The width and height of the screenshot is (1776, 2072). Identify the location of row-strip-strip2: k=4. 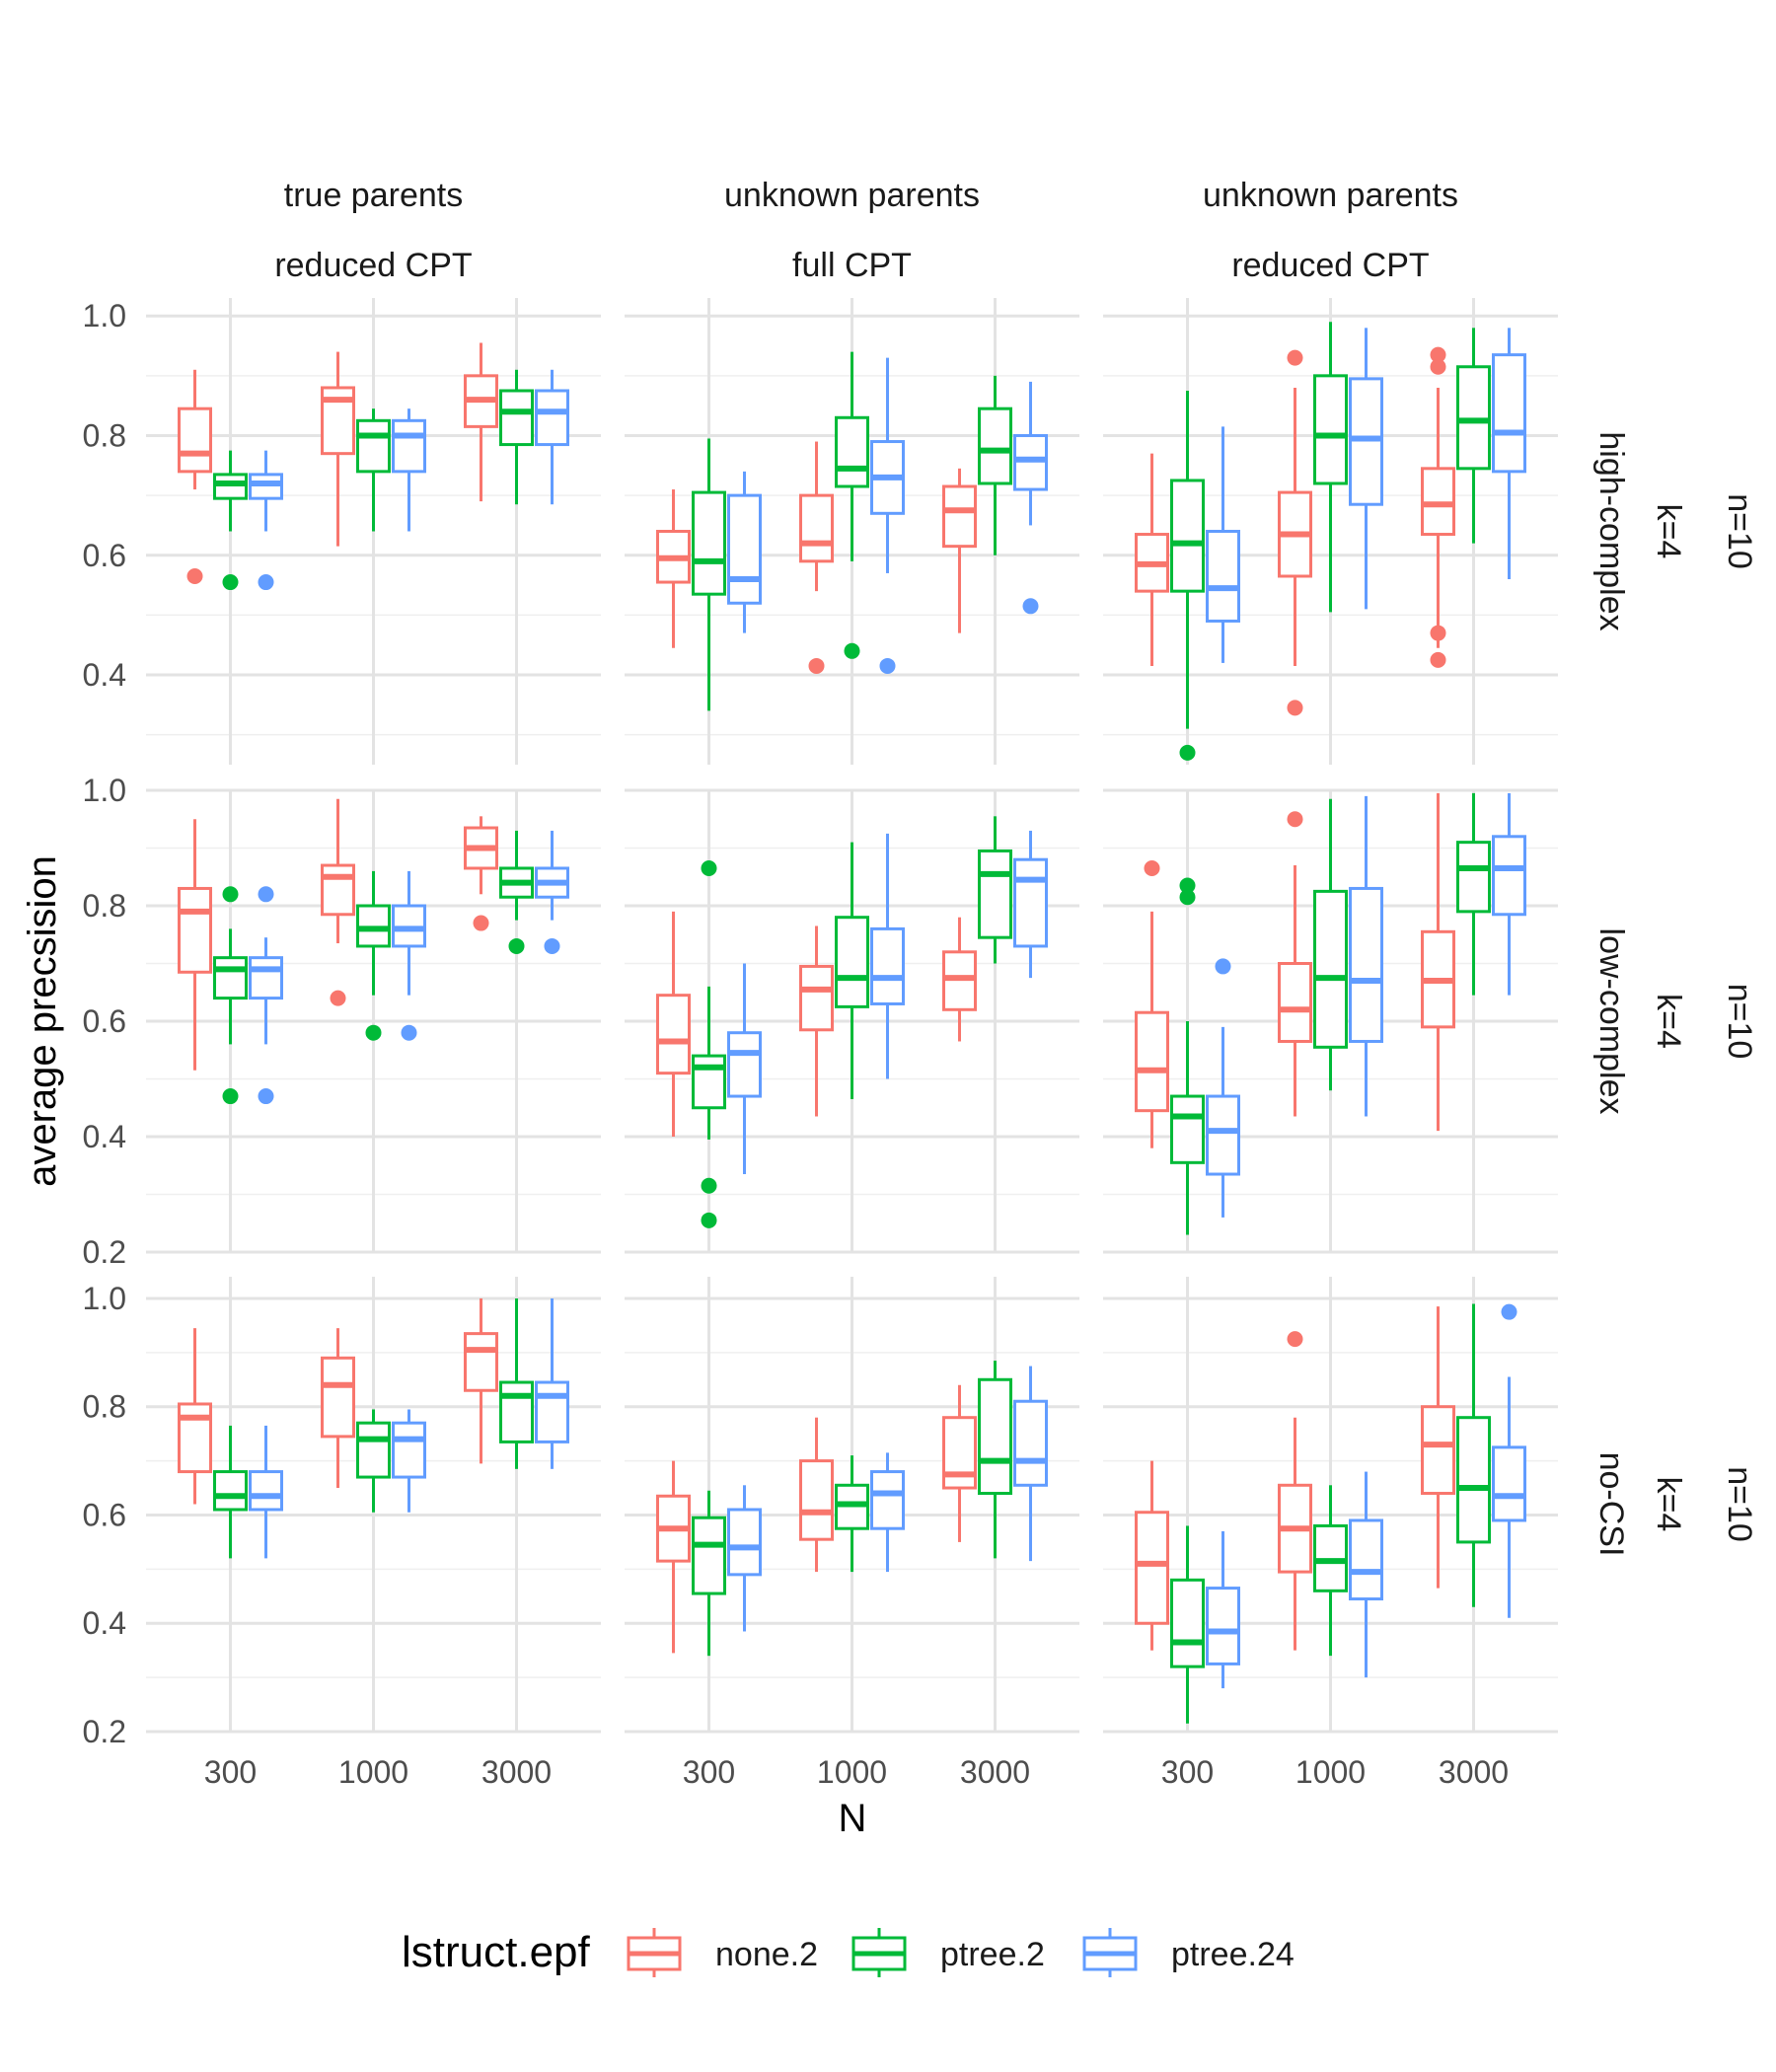
(1669, 1022).